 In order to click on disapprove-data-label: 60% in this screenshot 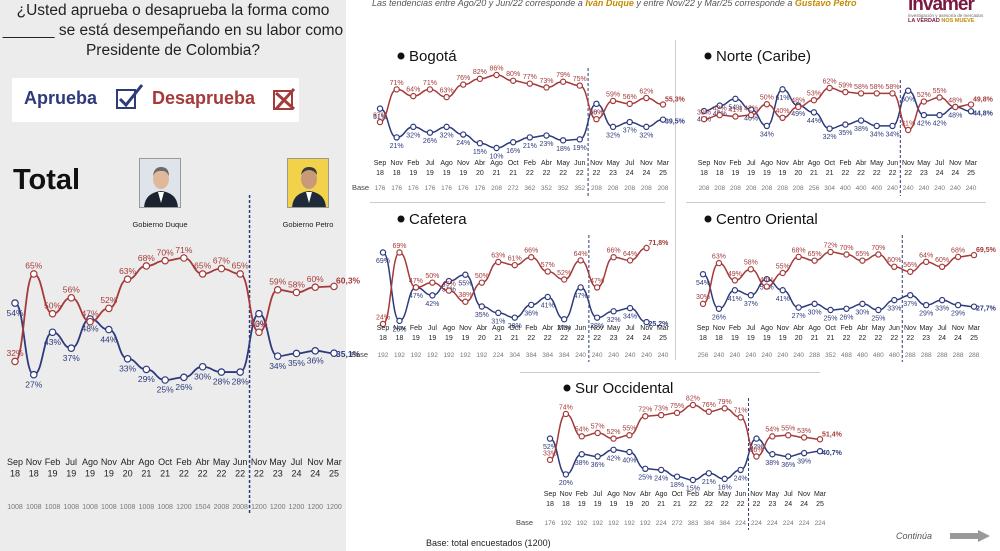, I will do `click(942, 260)`.